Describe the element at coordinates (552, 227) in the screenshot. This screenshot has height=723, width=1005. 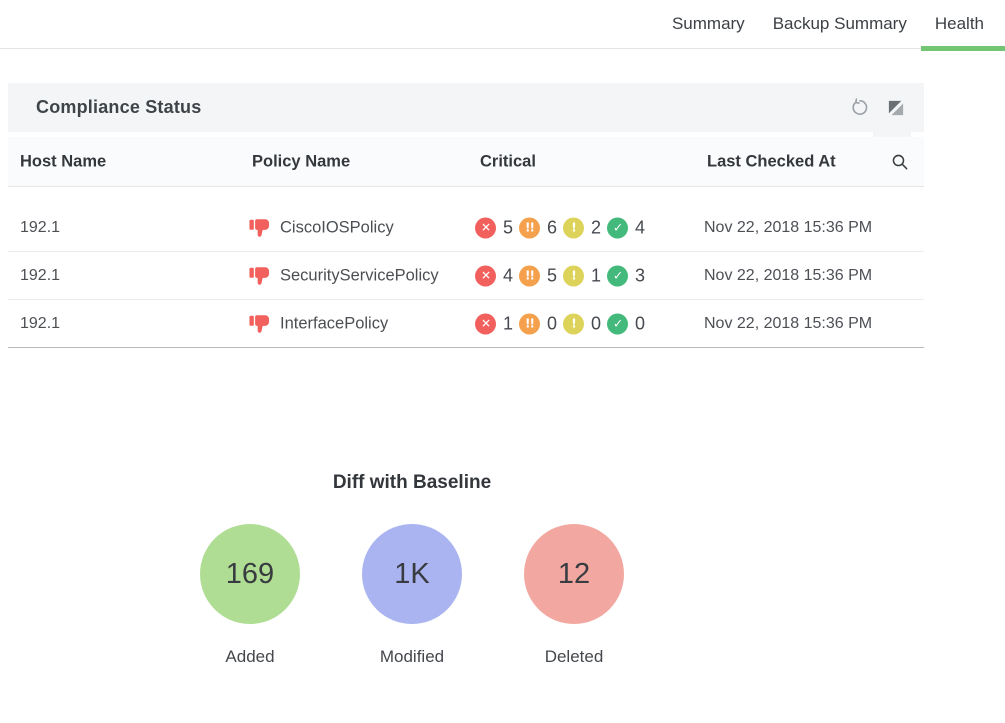
I see `major-count: 6` at that location.